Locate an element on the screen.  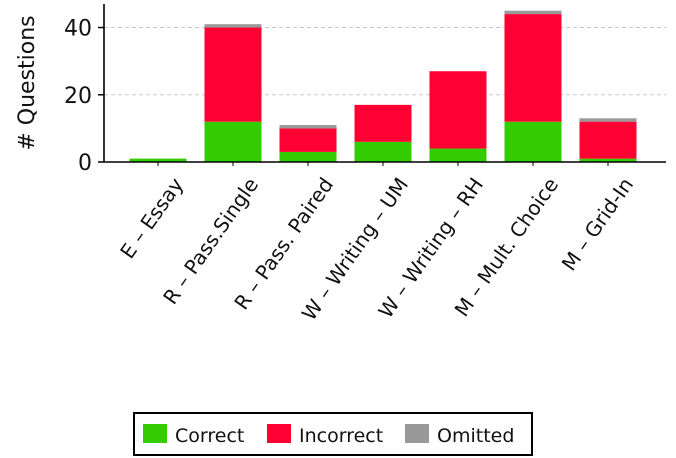
bar-omitted-m-mult-choice is located at coordinates (533, 12).